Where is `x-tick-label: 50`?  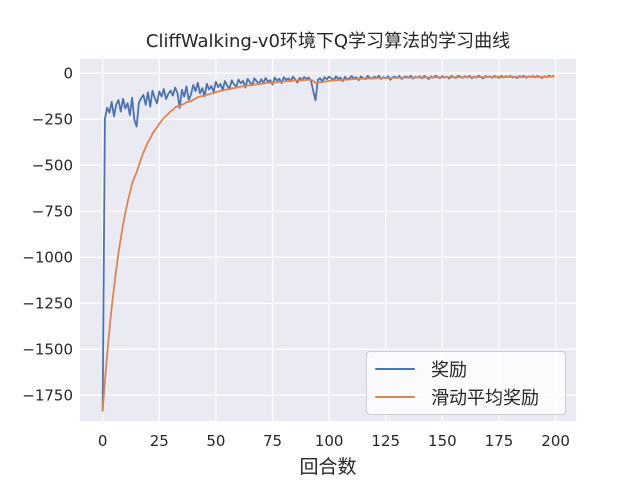
x-tick-label: 50 is located at coordinates (215, 441).